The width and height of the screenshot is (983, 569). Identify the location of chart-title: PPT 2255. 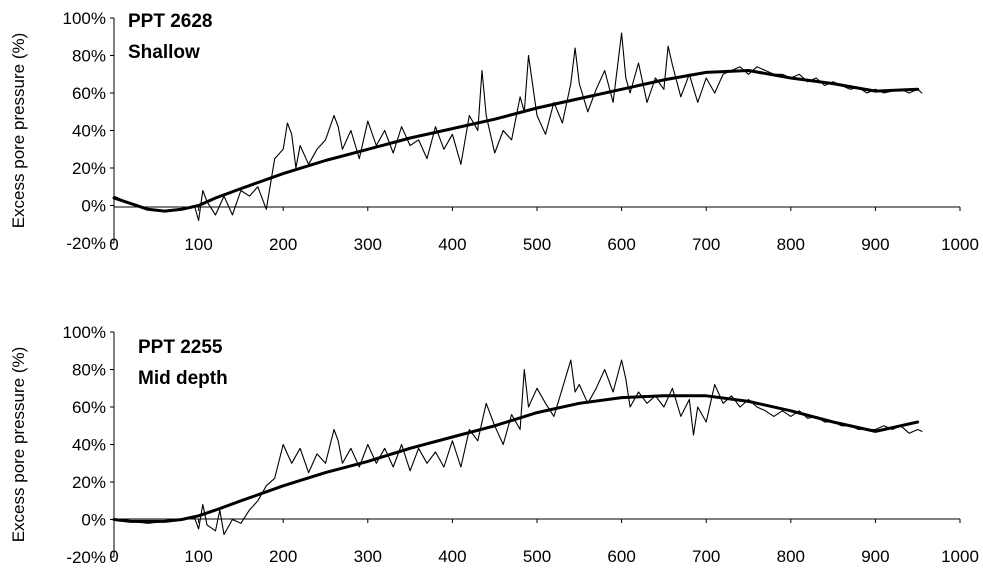
(180, 347).